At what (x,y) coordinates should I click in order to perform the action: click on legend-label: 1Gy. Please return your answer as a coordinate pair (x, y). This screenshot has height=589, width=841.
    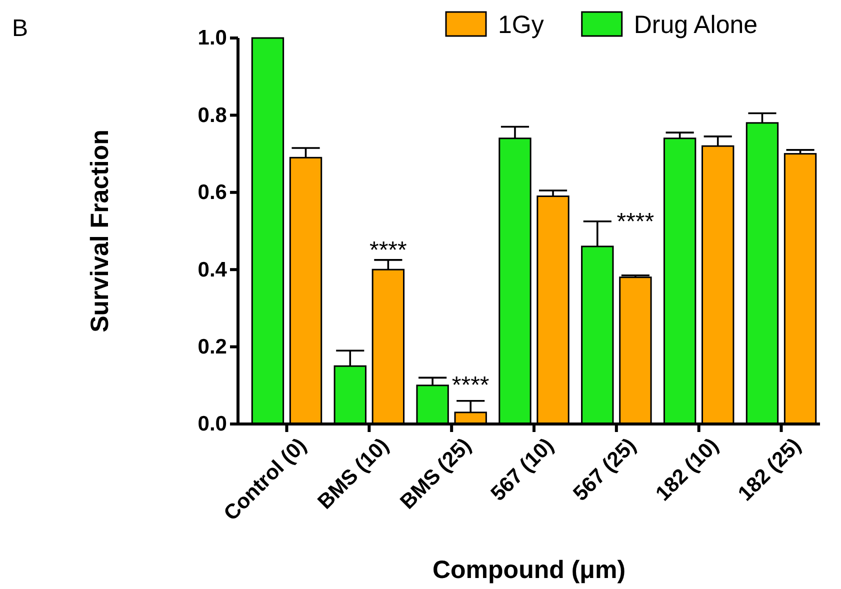
    Looking at the image, I should click on (521, 25).